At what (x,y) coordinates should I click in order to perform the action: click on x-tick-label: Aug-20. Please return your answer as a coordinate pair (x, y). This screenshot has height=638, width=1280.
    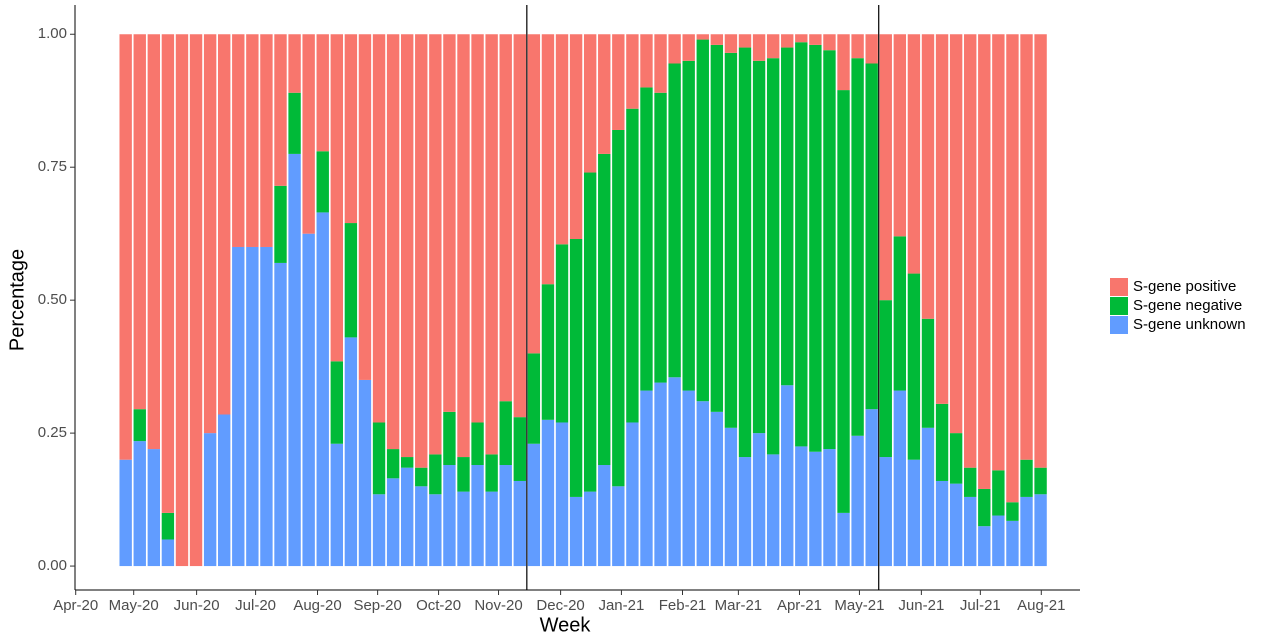
    Looking at the image, I should click on (317, 605).